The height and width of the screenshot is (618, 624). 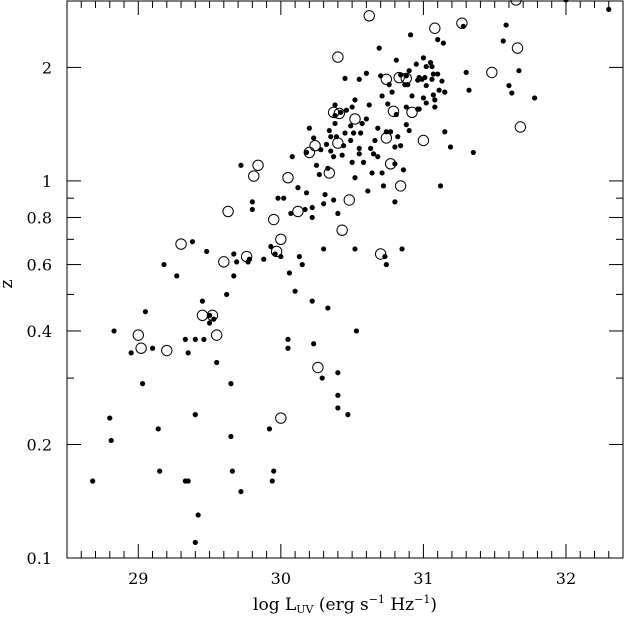 What do you see at coordinates (47, 67) in the screenshot?
I see `y-tick-label: 2` at bounding box center [47, 67].